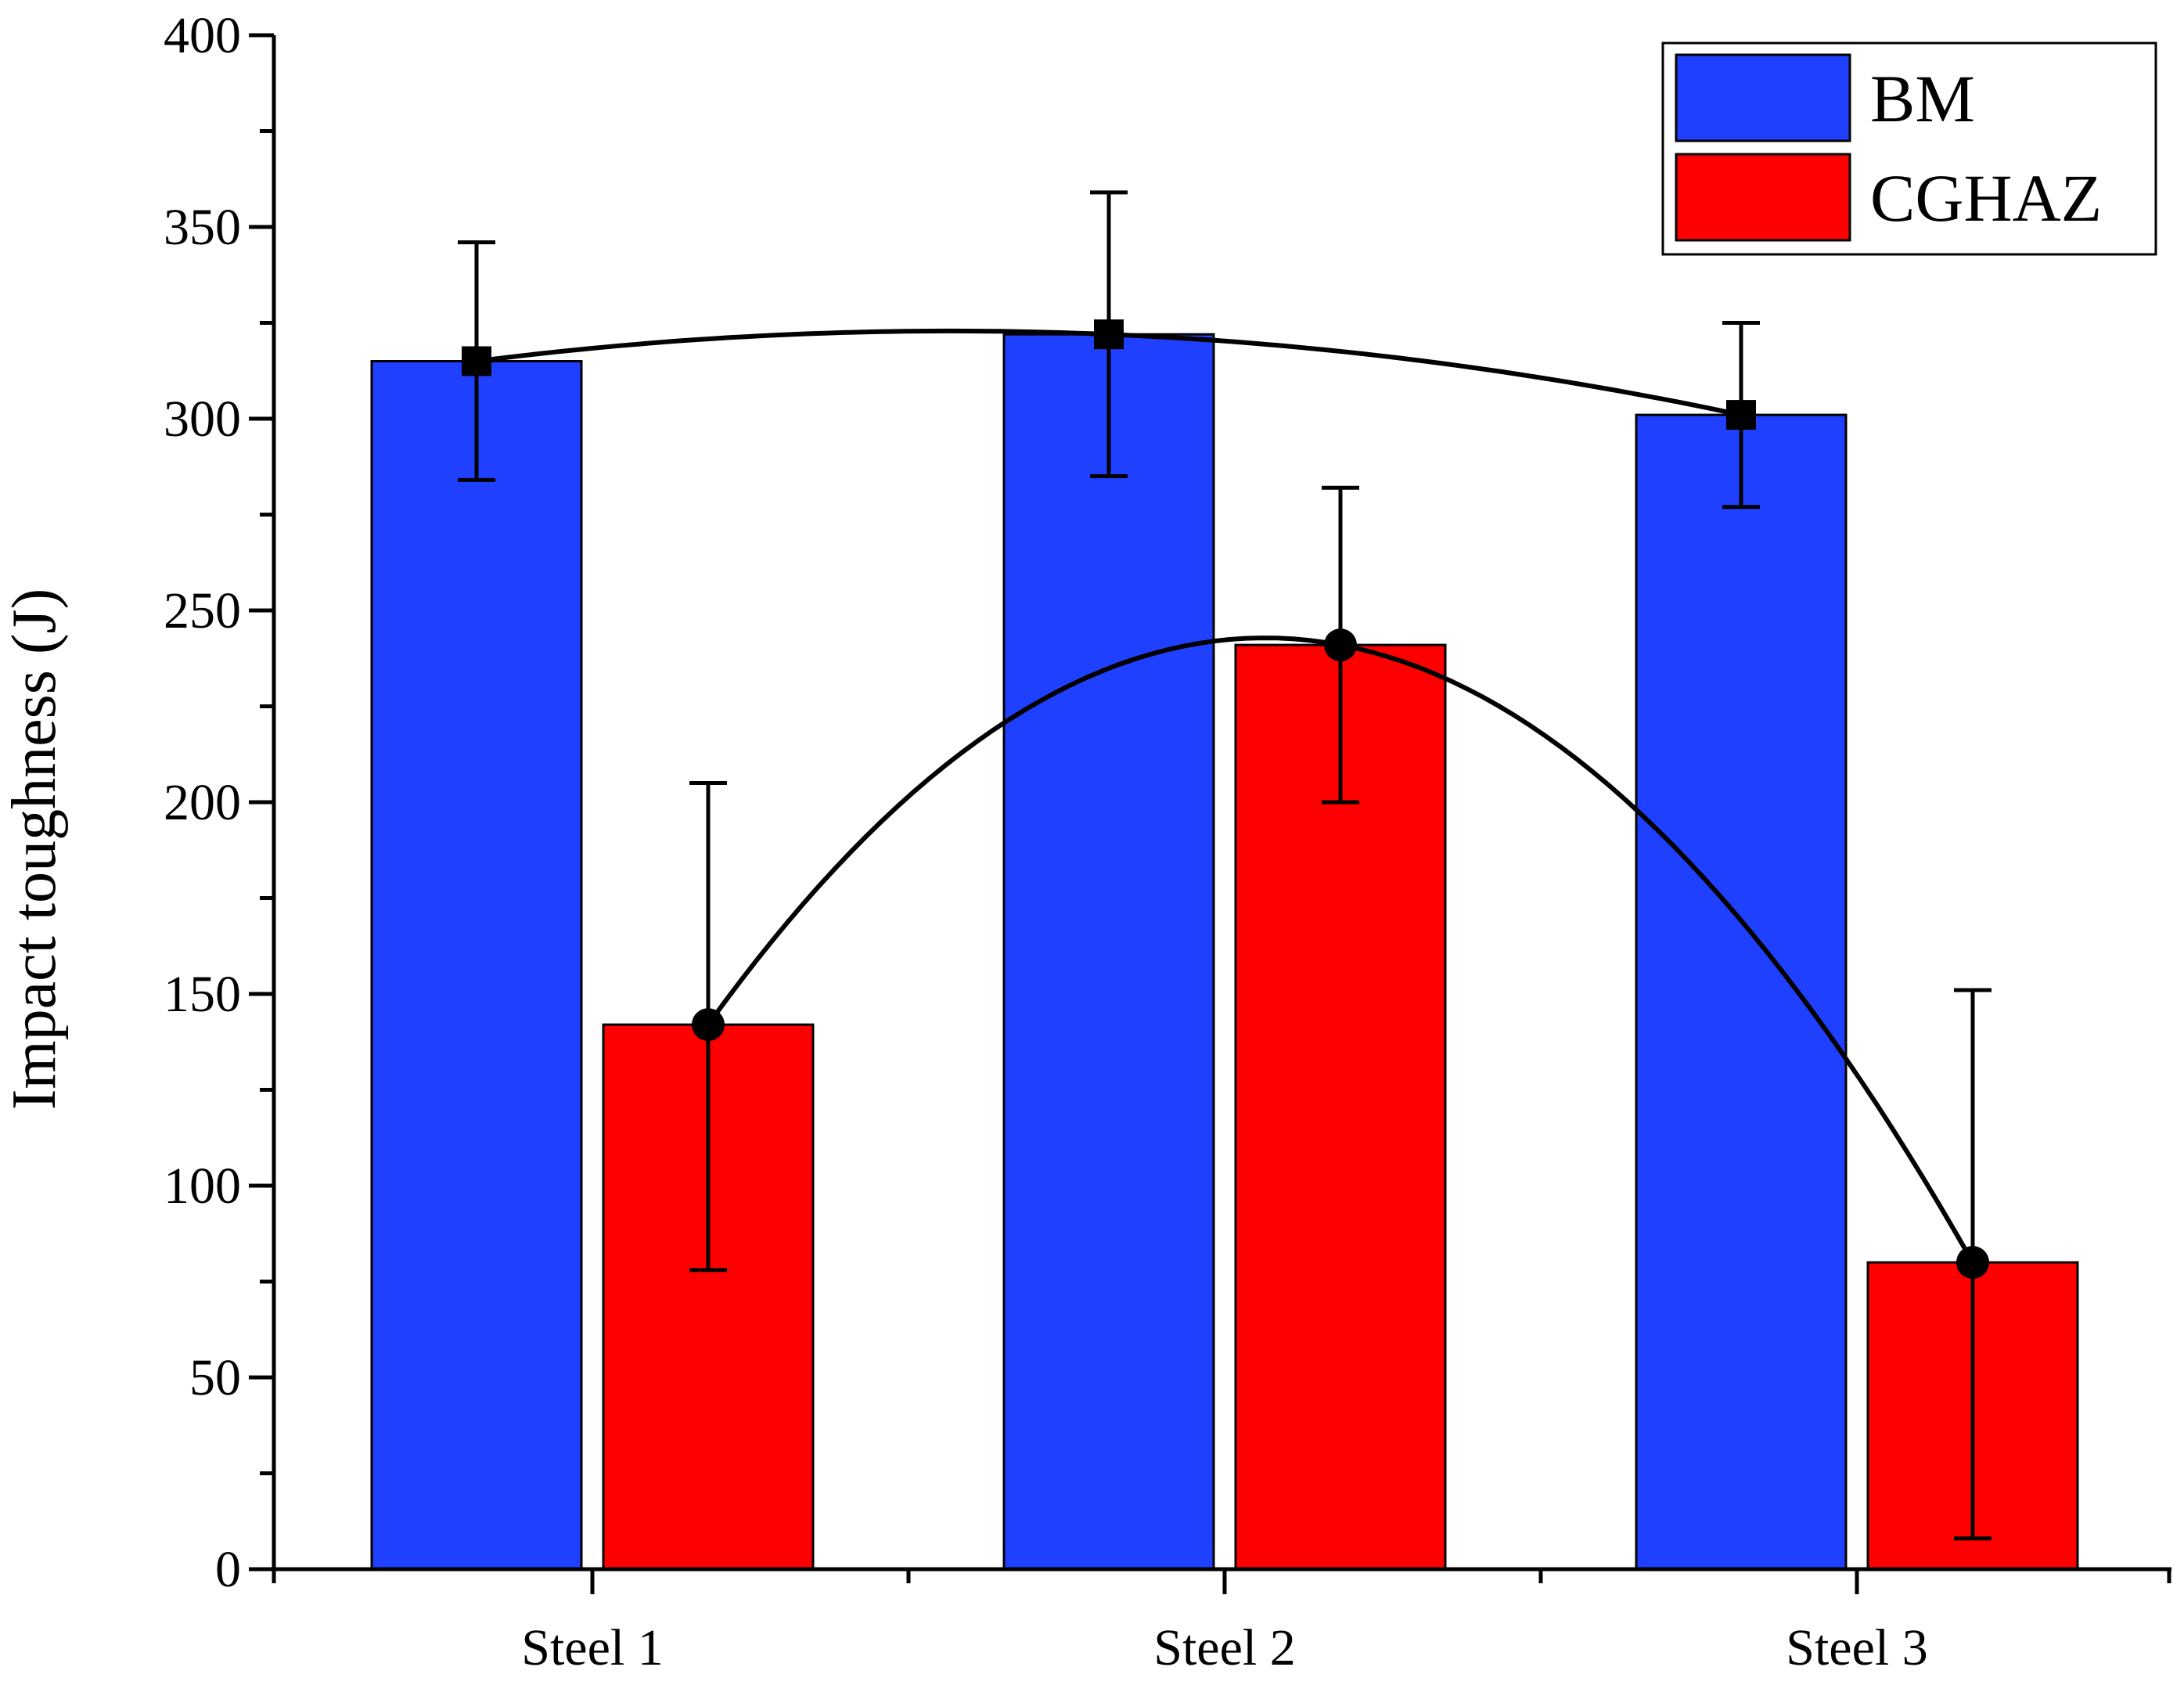  I want to click on x-tick-label-3: Steel 3, so click(1856, 1647).